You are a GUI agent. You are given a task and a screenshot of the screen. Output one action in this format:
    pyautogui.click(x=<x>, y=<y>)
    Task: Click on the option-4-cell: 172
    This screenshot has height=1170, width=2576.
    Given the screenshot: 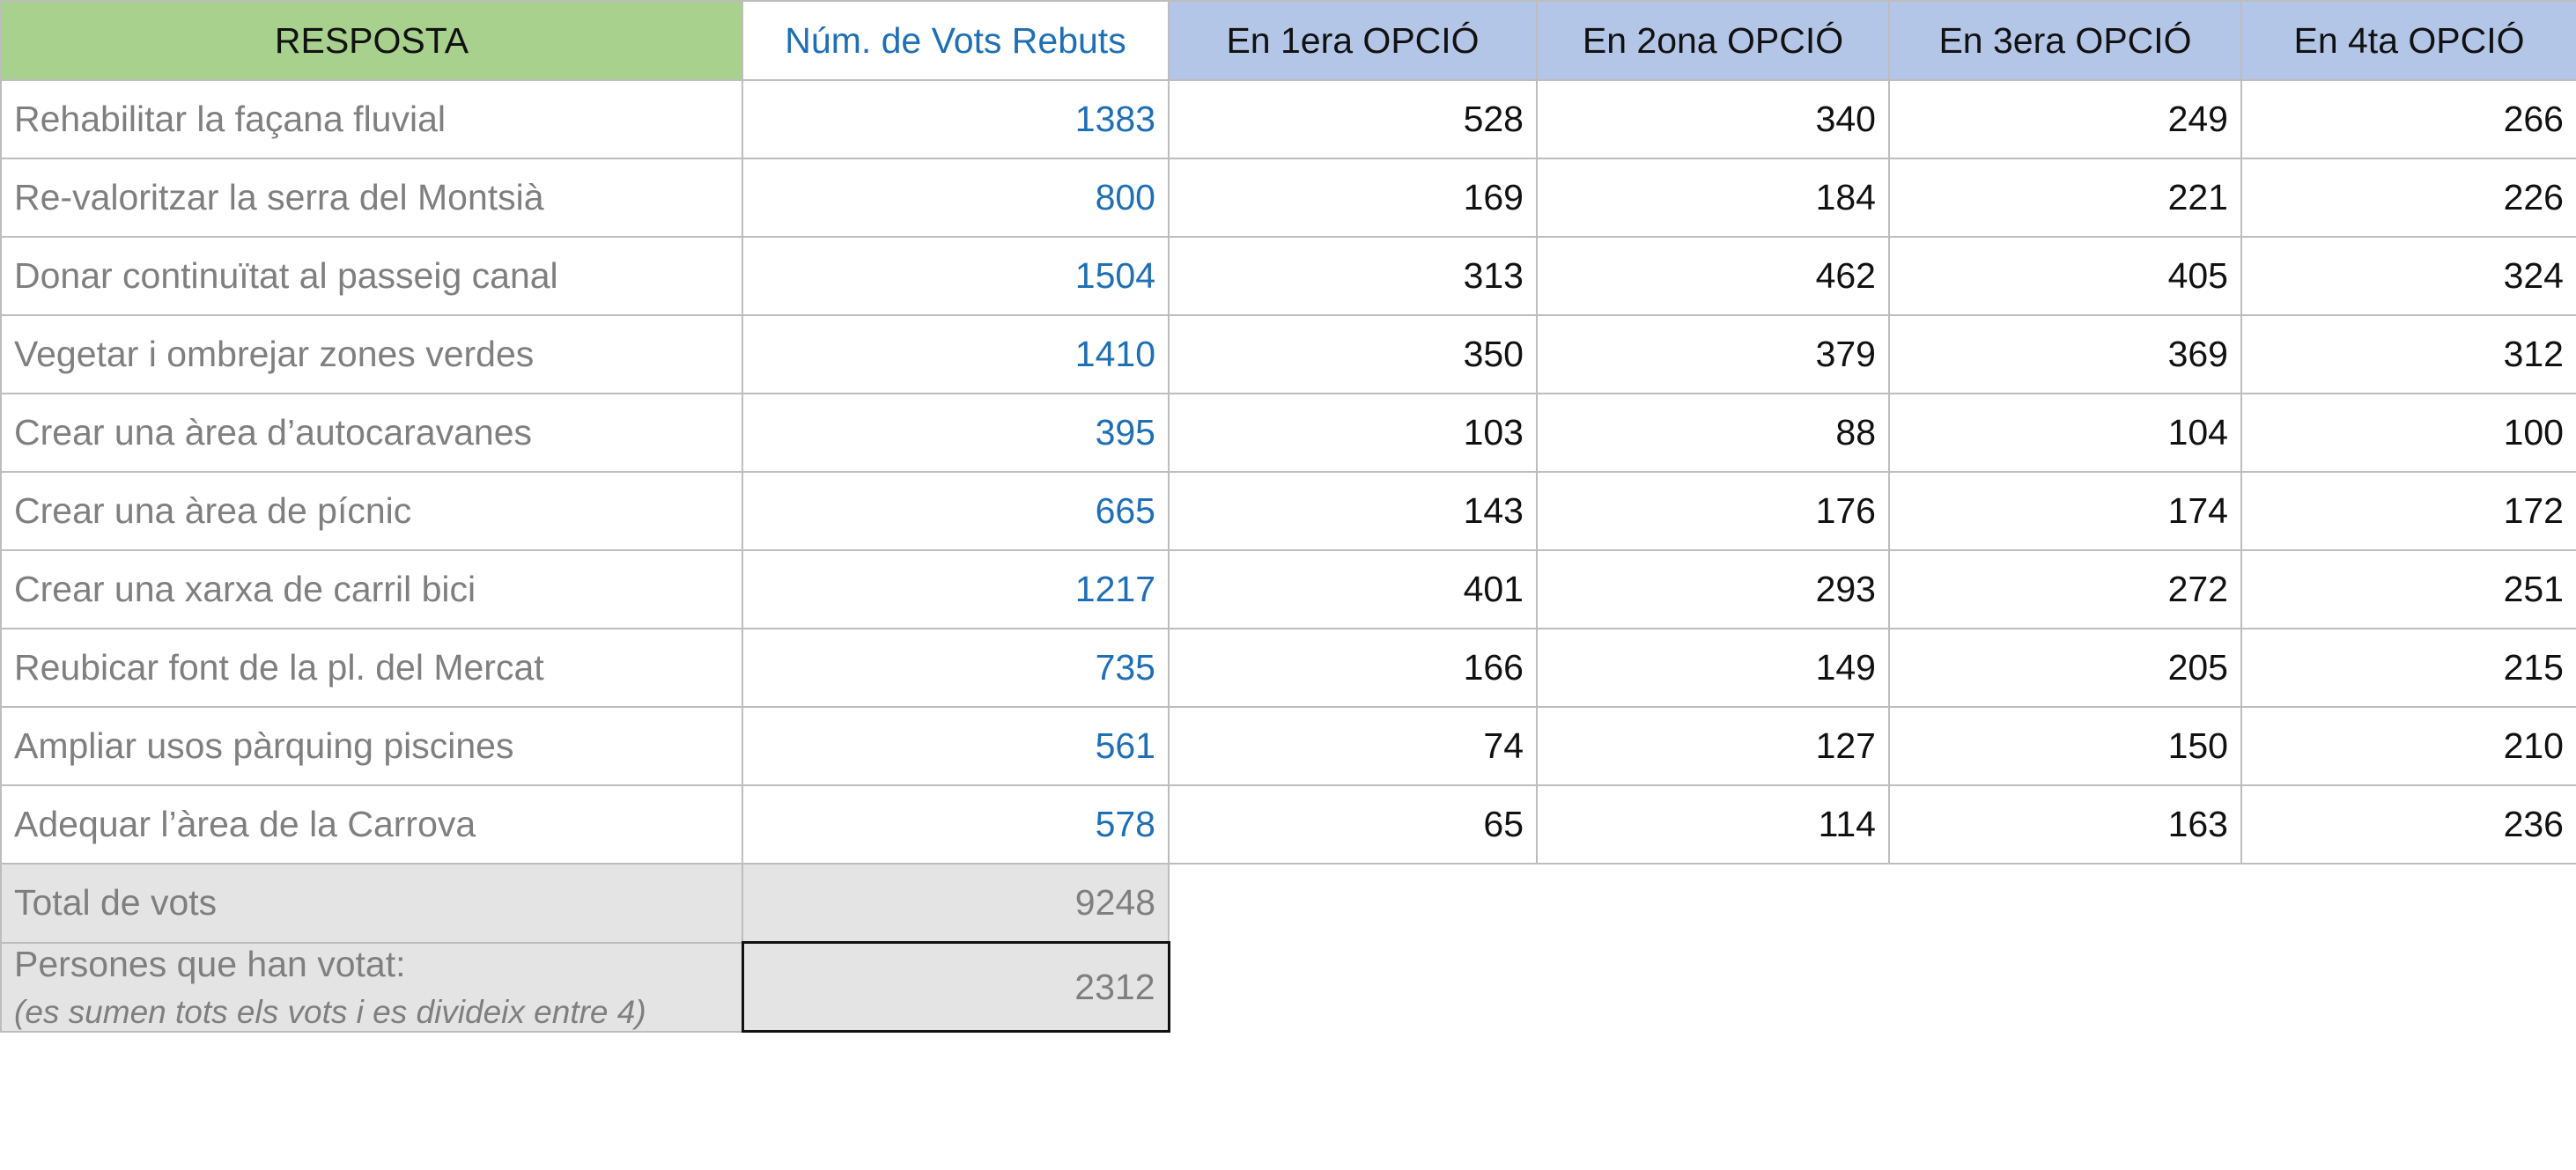 What is the action you would take?
    pyautogui.click(x=2408, y=511)
    